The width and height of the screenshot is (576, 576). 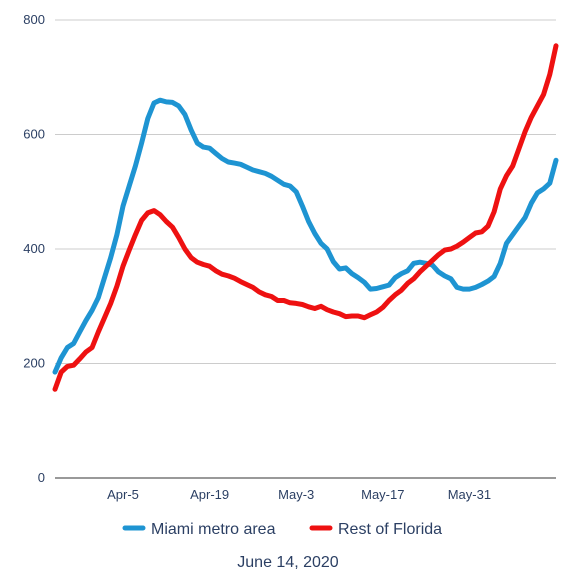 I want to click on y-tick-label: 800, so click(x=34, y=19).